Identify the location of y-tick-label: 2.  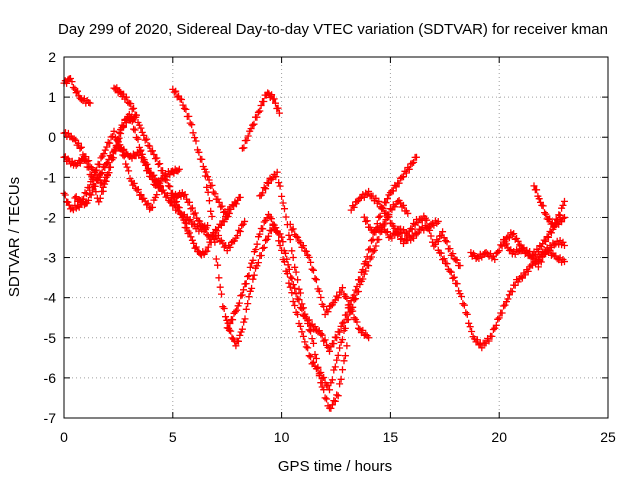
(52, 57).